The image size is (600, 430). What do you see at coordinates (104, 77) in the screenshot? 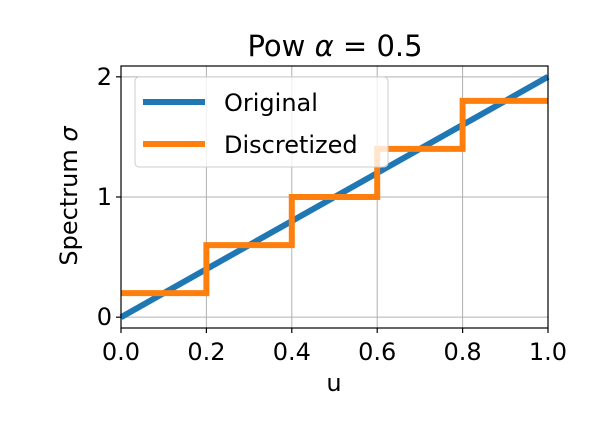
I see `y-tick-label: 2` at bounding box center [104, 77].